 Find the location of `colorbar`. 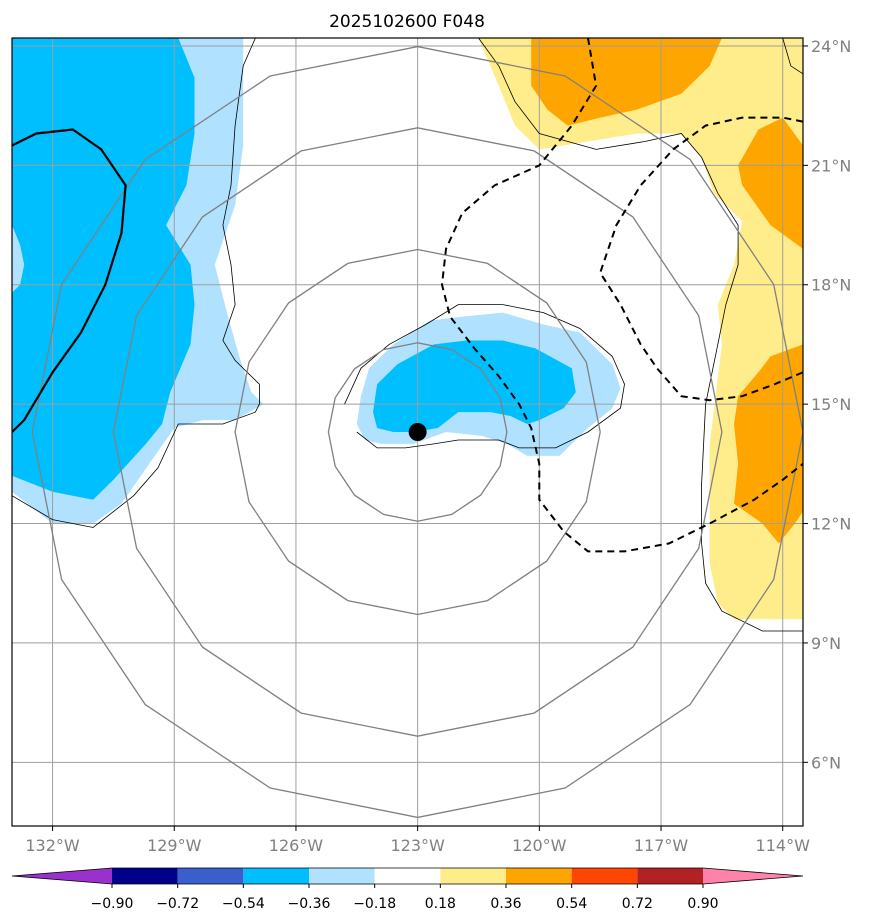

colorbar is located at coordinates (407, 876).